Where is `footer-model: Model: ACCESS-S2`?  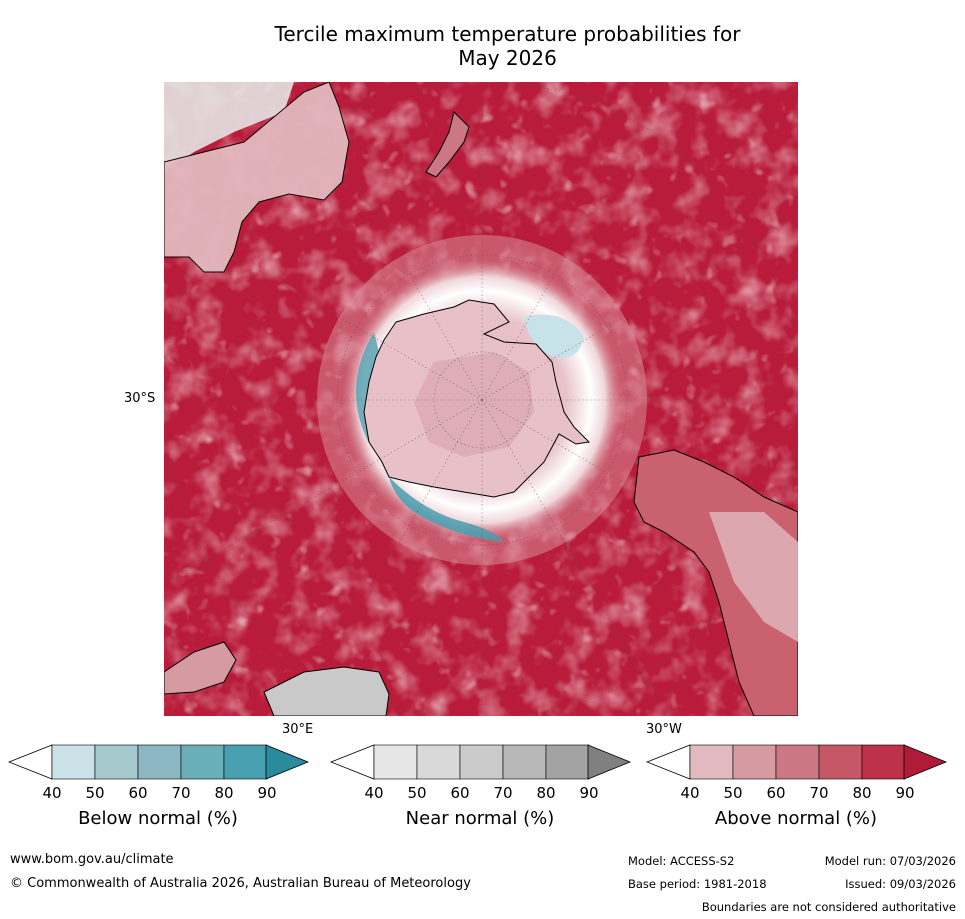 footer-model: Model: ACCESS-S2 is located at coordinates (681, 861).